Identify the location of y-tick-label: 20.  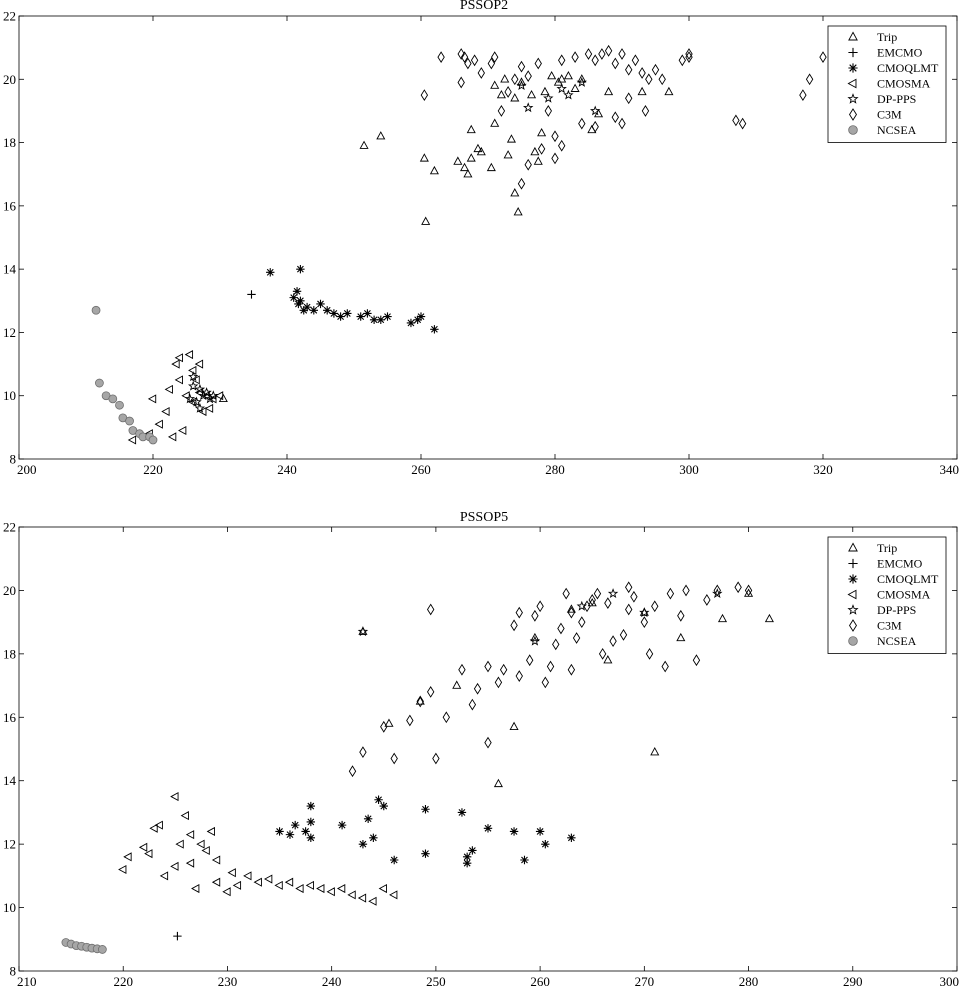
(9, 590).